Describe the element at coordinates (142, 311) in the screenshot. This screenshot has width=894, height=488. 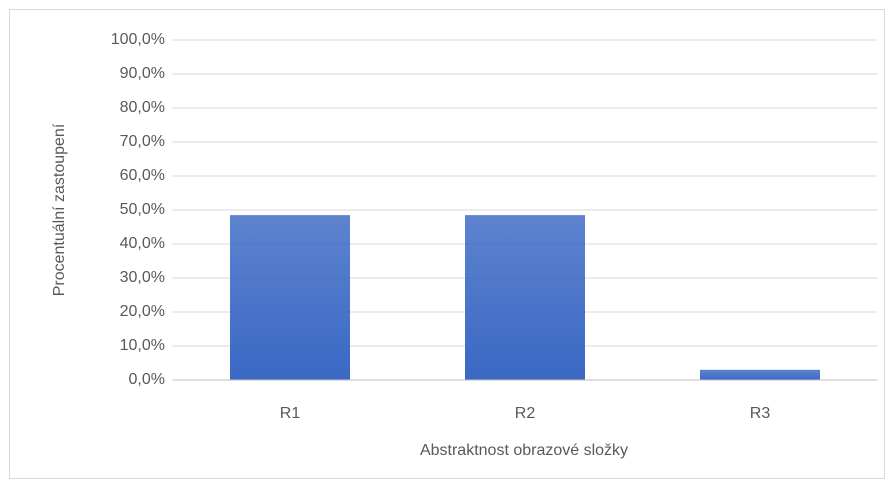
I see `y-tick-label: 20,0%` at that location.